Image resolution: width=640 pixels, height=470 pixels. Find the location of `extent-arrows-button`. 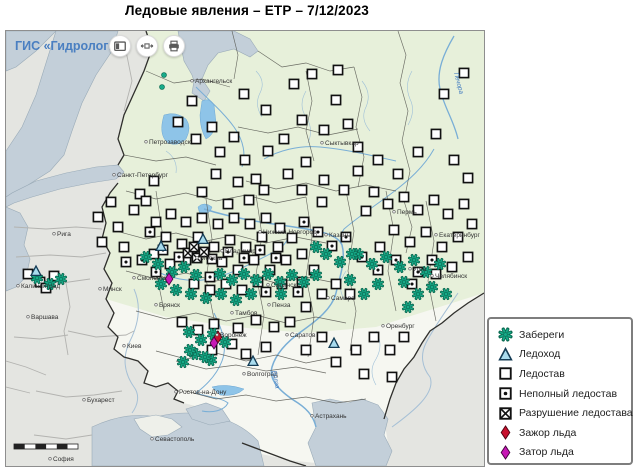

extent-arrows-button is located at coordinates (147, 46).